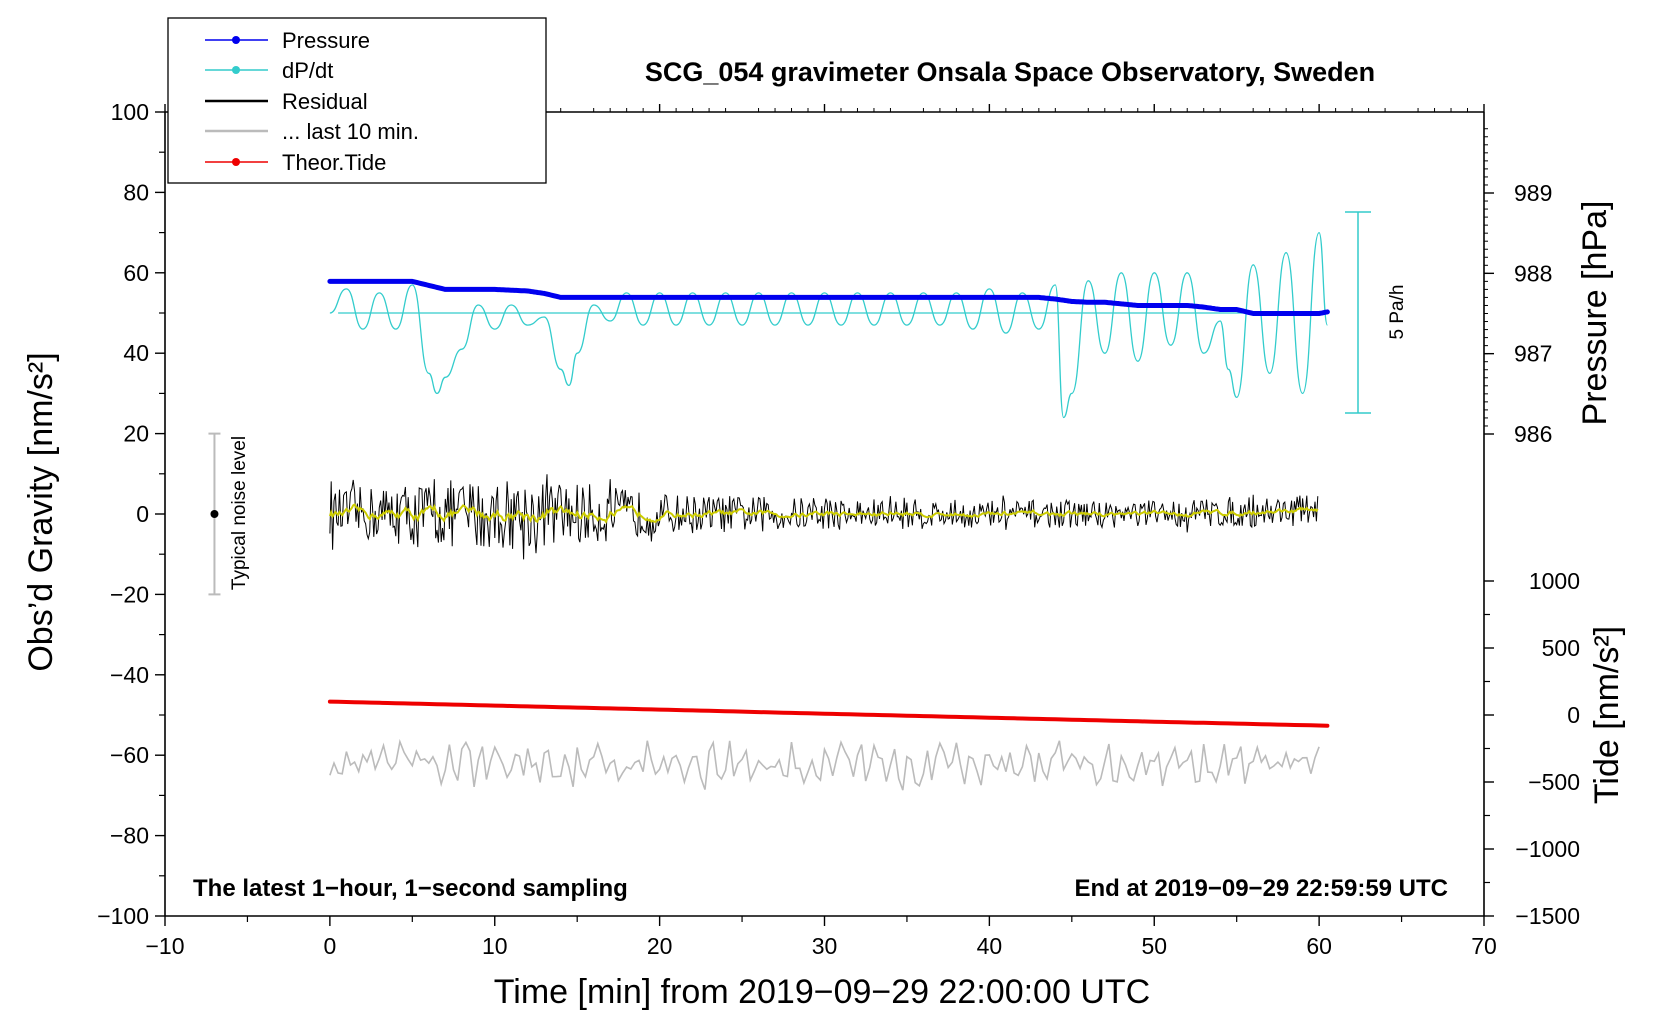 The image size is (1660, 1020). Describe the element at coordinates (1595, 313) in the screenshot. I see `y-axis-title-pressure: Pressure [hPa]` at that location.